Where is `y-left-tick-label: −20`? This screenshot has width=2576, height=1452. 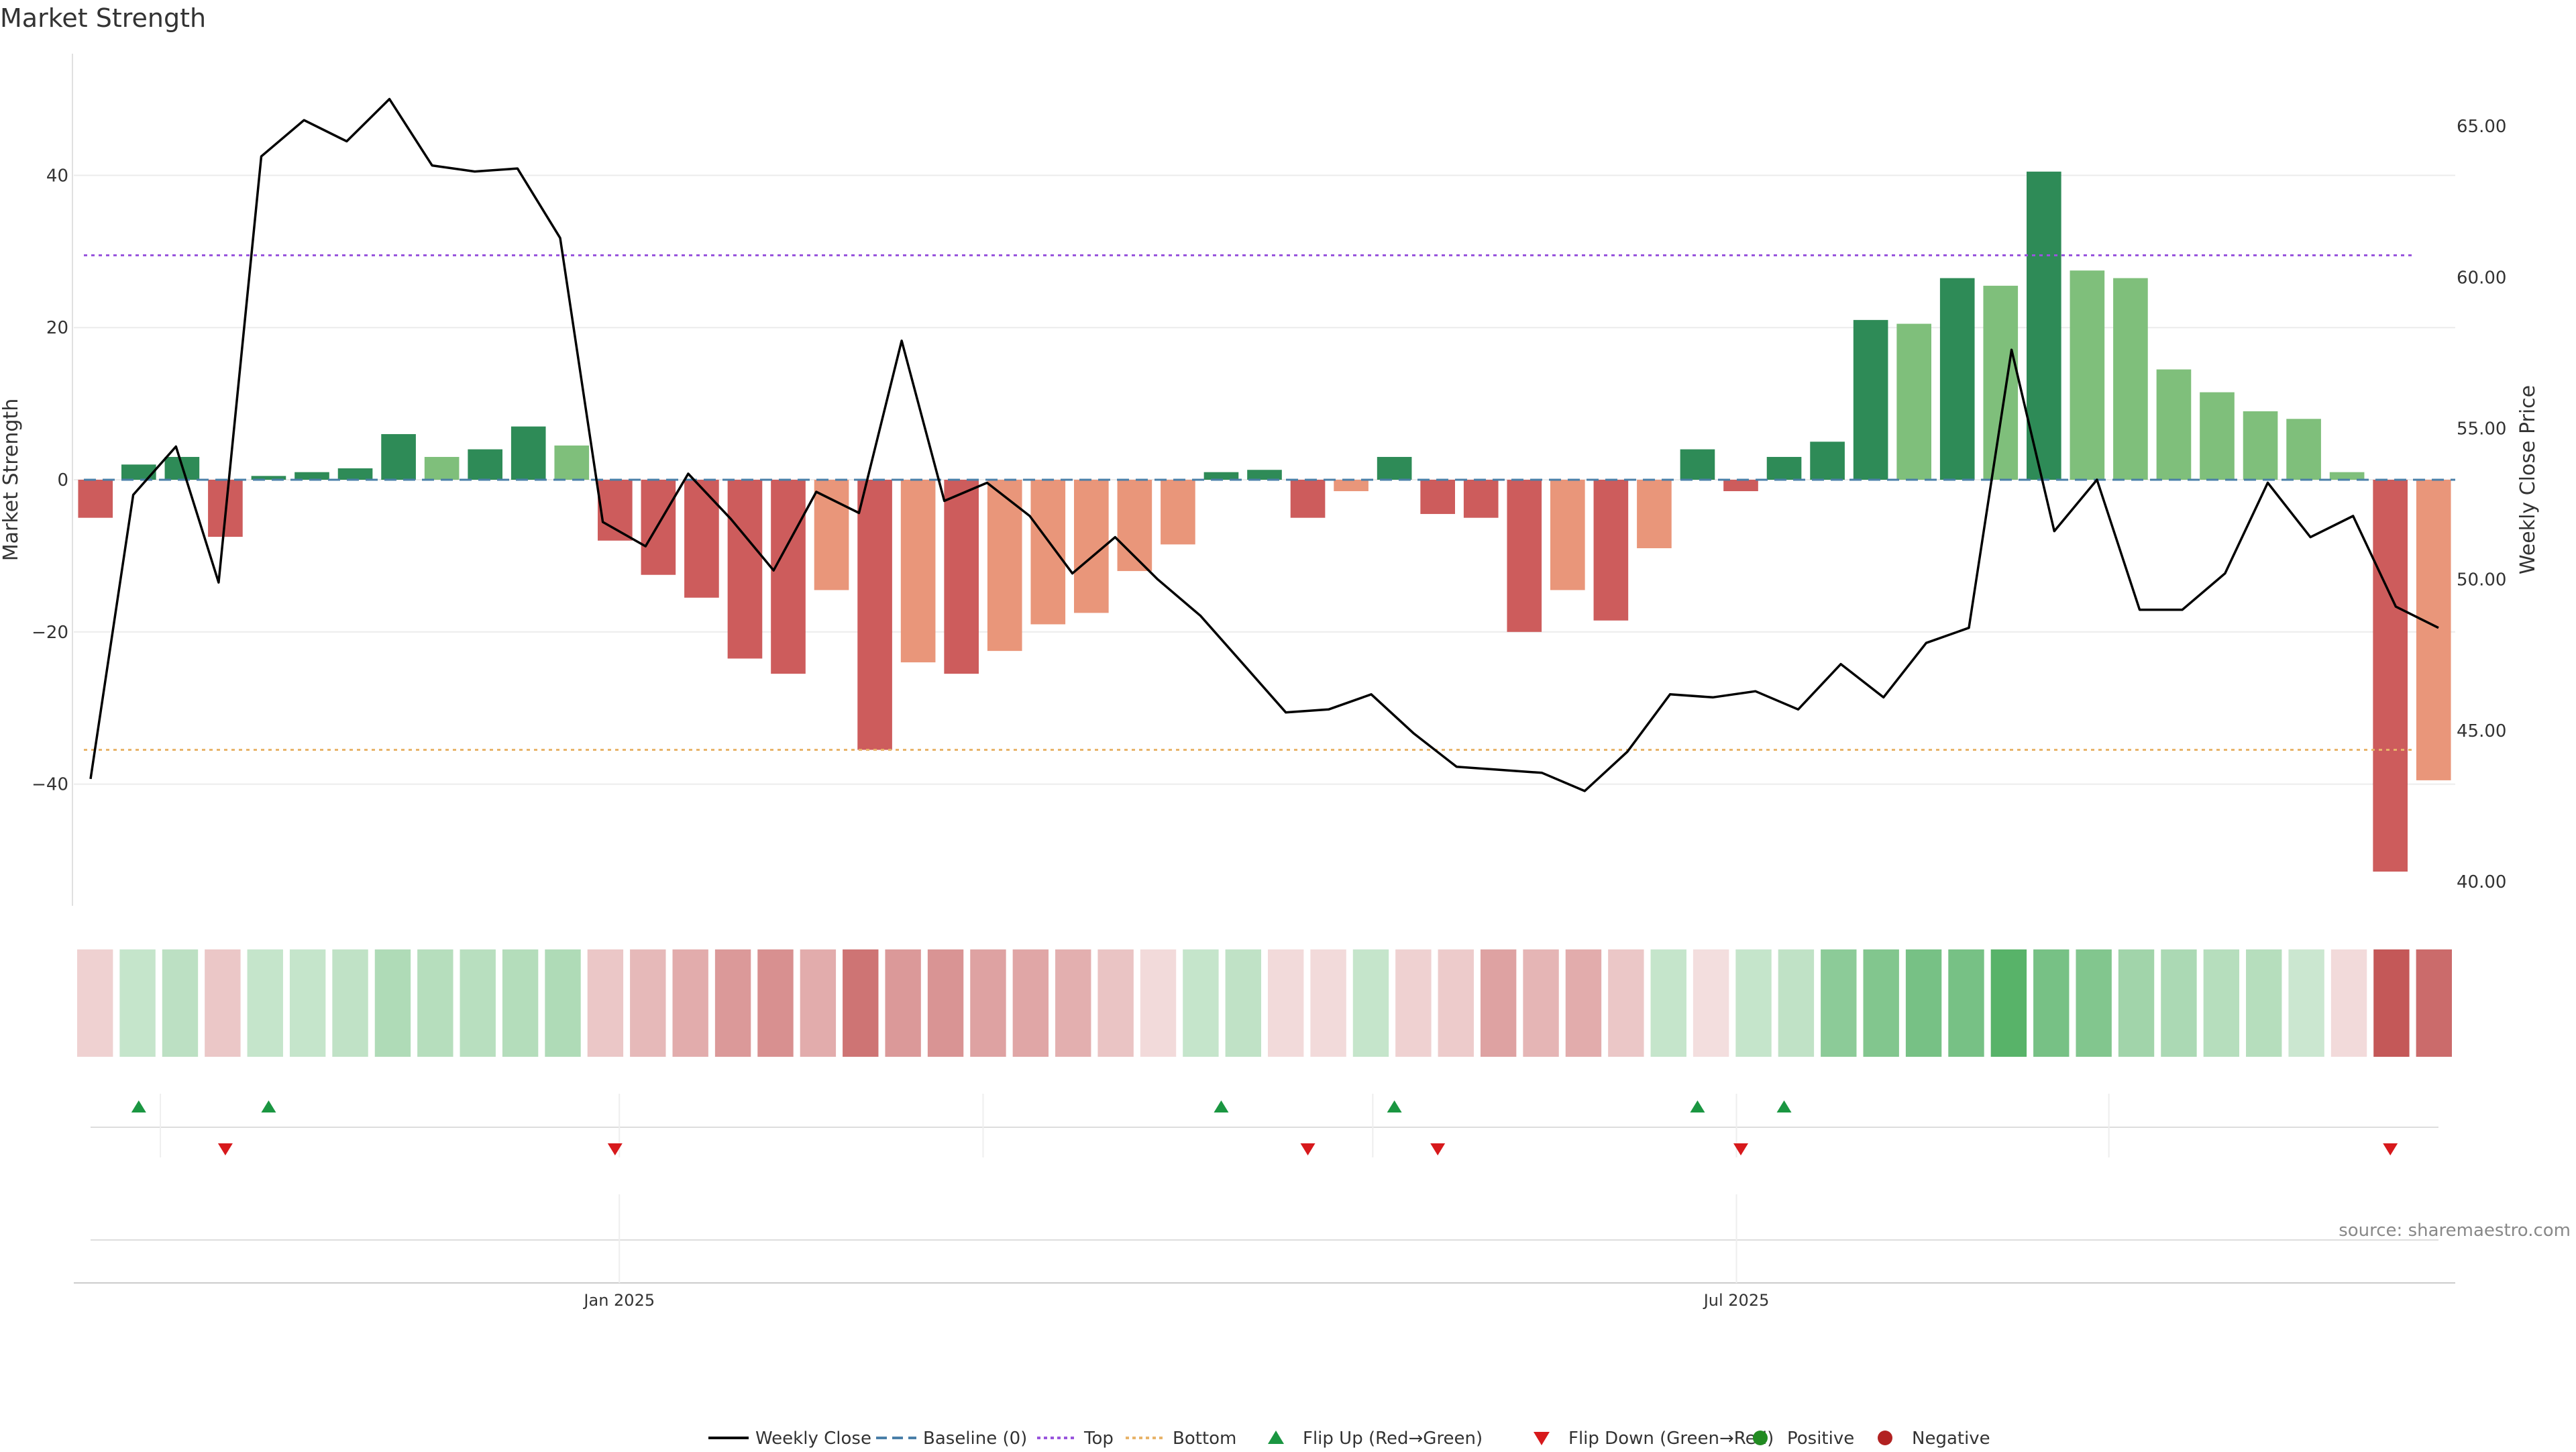 y-left-tick-label: −20 is located at coordinates (50, 633).